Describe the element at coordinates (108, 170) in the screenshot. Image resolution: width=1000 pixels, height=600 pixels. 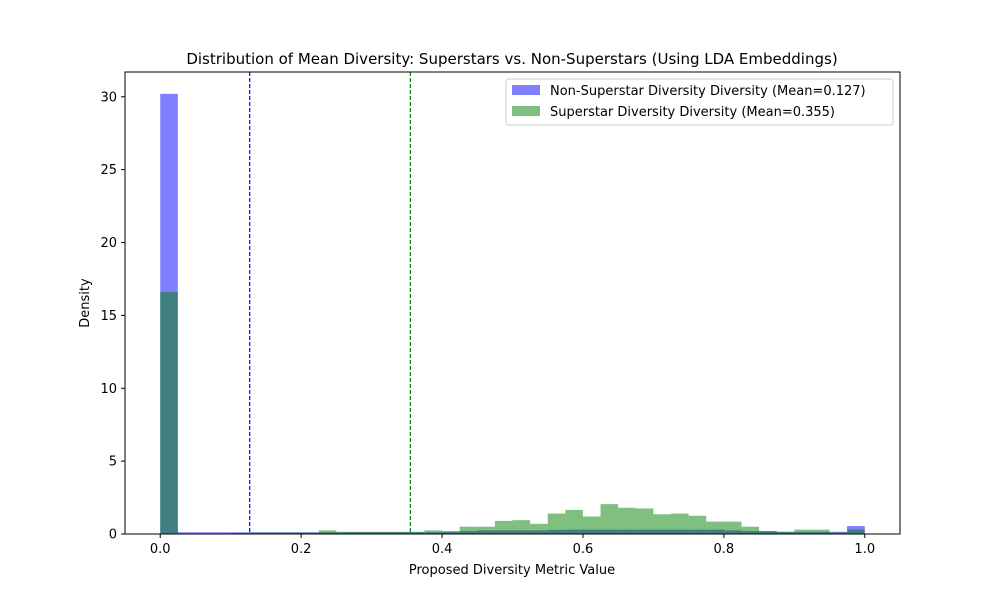
I see `y-tick-label: 25` at that location.